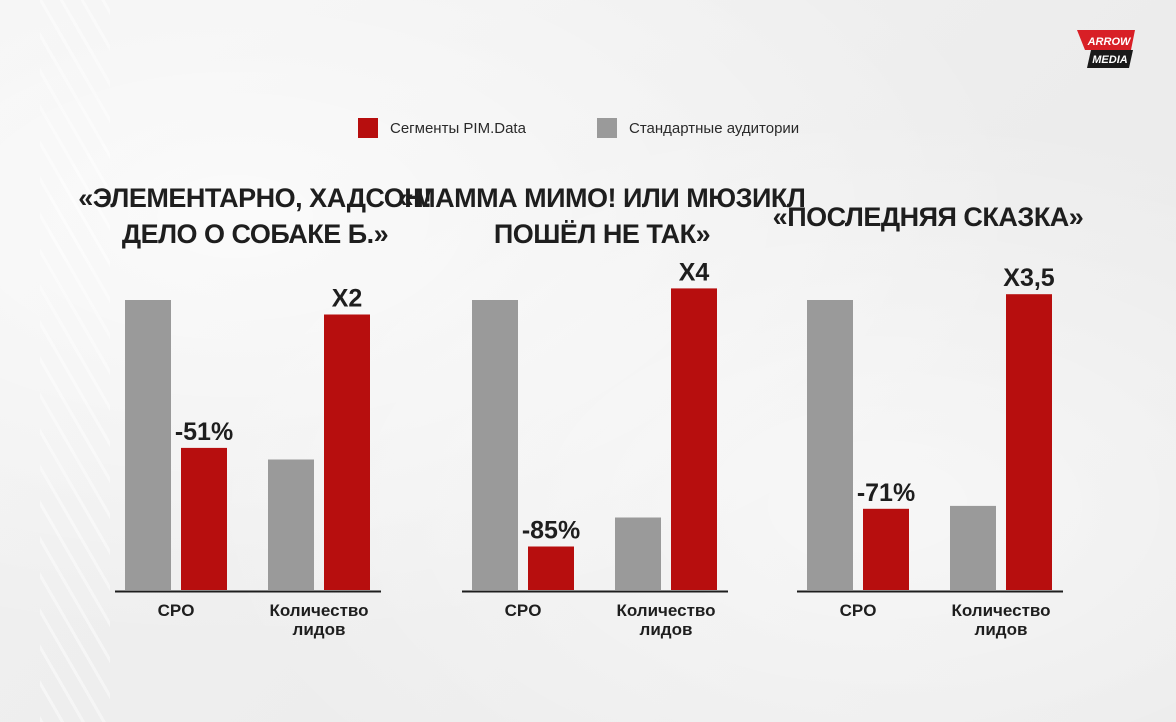 This screenshot has height=722, width=1176. I want to click on decorative-stripes, so click(75, 361).